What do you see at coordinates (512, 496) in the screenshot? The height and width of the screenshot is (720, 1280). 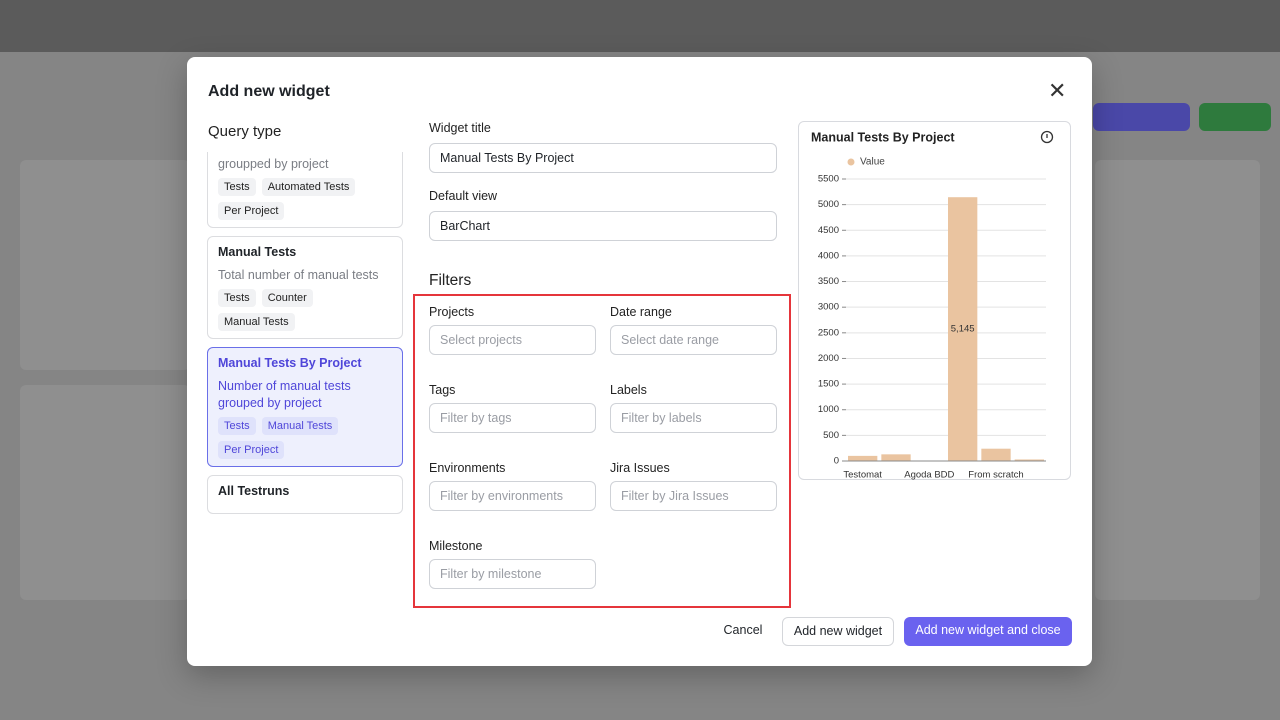 I see `filter-input: Filter by environments` at bounding box center [512, 496].